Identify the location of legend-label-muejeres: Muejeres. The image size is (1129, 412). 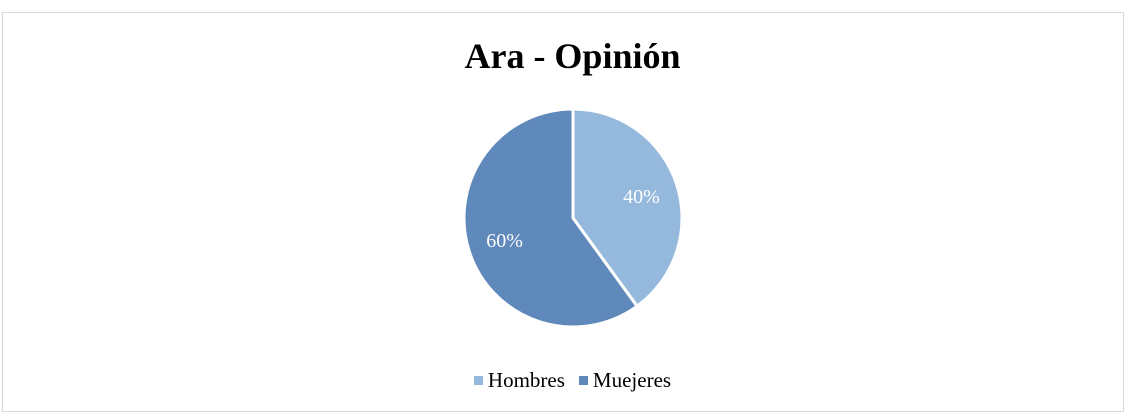
(632, 380).